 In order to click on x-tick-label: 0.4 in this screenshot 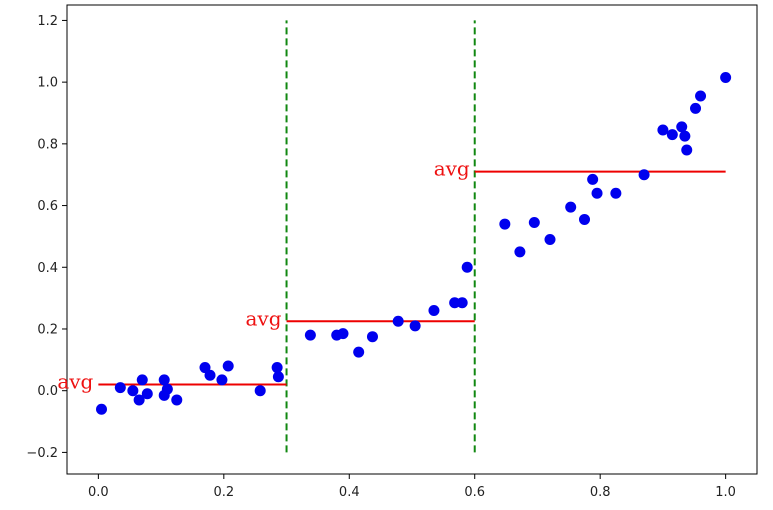, I will do `click(349, 492)`.